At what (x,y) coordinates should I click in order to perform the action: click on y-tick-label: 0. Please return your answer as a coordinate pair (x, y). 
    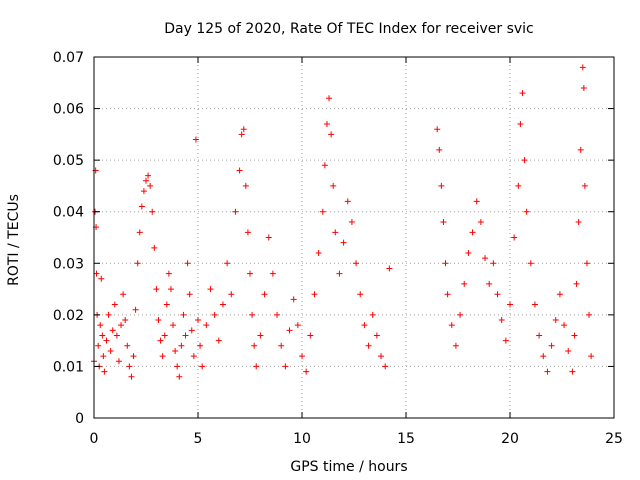
    Looking at the image, I should click on (79, 419).